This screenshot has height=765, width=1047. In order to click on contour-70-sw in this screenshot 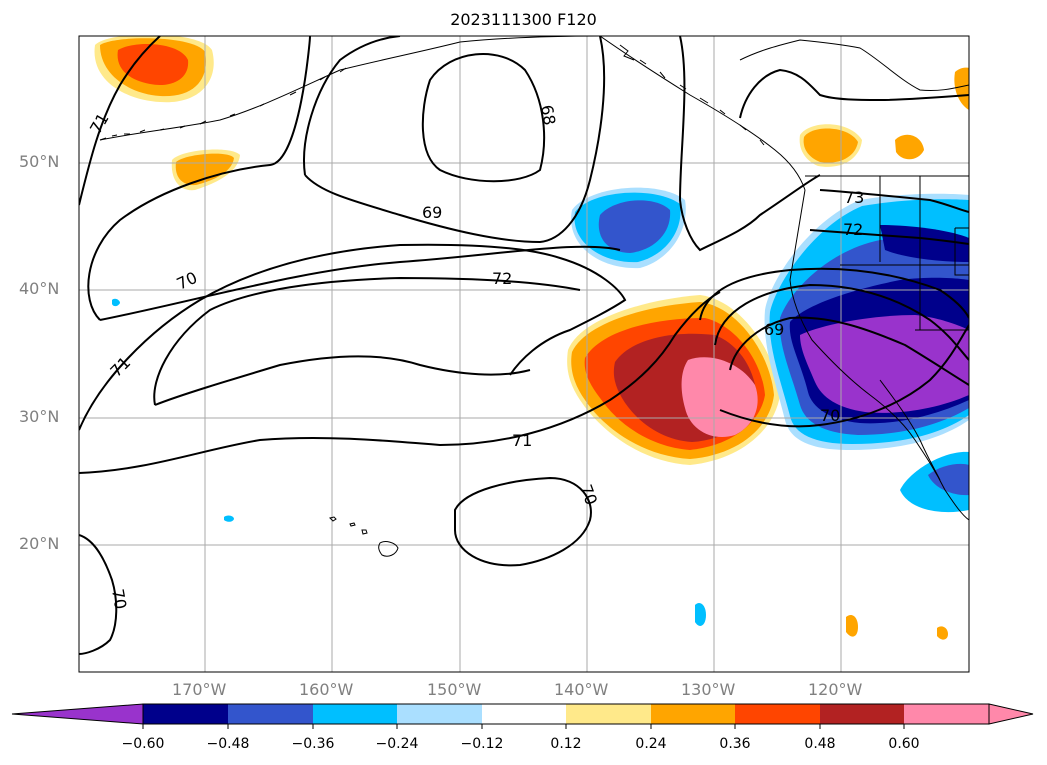, I will do `click(98, 594)`.